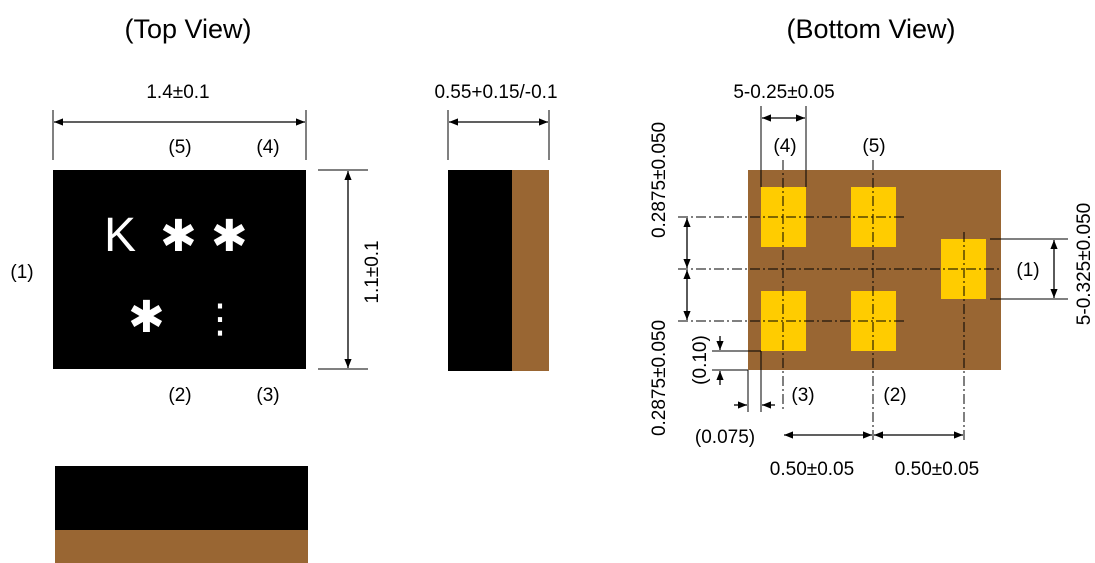 The height and width of the screenshot is (563, 1095). Describe the element at coordinates (21, 272) in the screenshot. I see `top-pin1-label: (1)` at that location.